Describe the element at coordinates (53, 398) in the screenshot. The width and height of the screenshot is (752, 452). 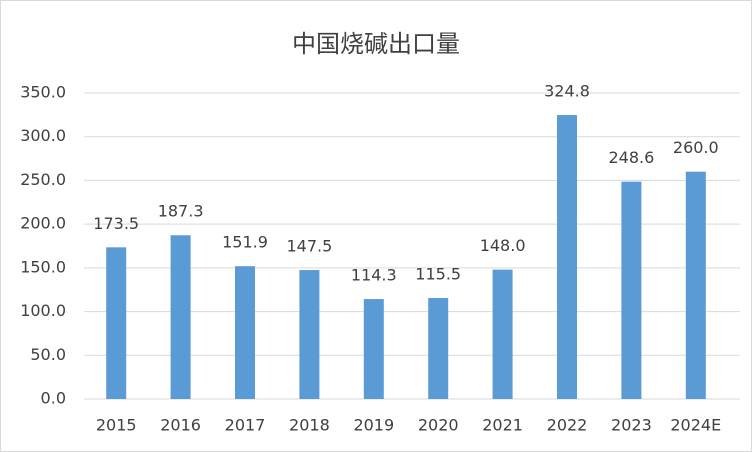
I see `y-tick-label: 0.0` at that location.